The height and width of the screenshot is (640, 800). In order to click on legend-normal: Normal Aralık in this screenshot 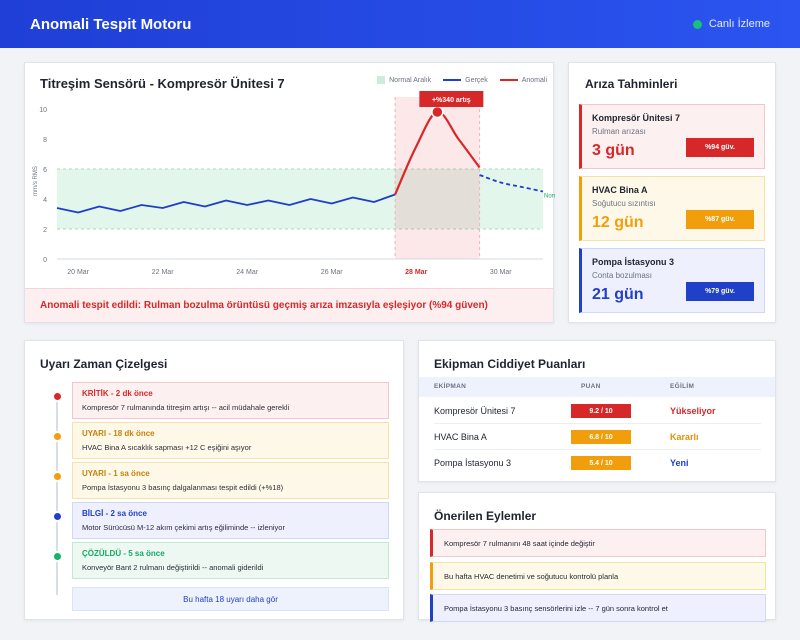, I will do `click(404, 80)`.